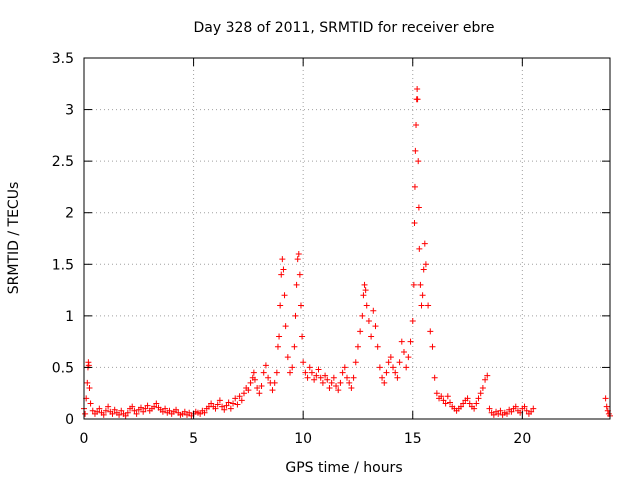  Describe the element at coordinates (14, 238) in the screenshot. I see `y-axis-label: SRMTID / TECUs` at that location.